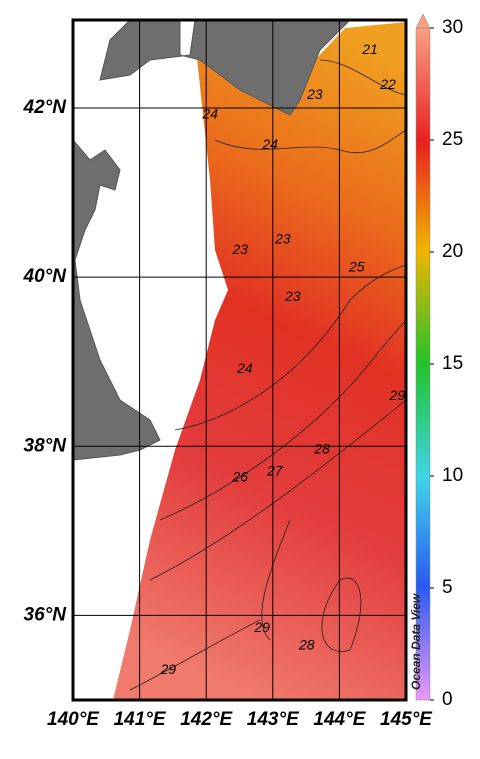 Image resolution: width=480 pixels, height=759 pixels. What do you see at coordinates (452, 475) in the screenshot?
I see `colorbar-tick-label: 10` at bounding box center [452, 475].